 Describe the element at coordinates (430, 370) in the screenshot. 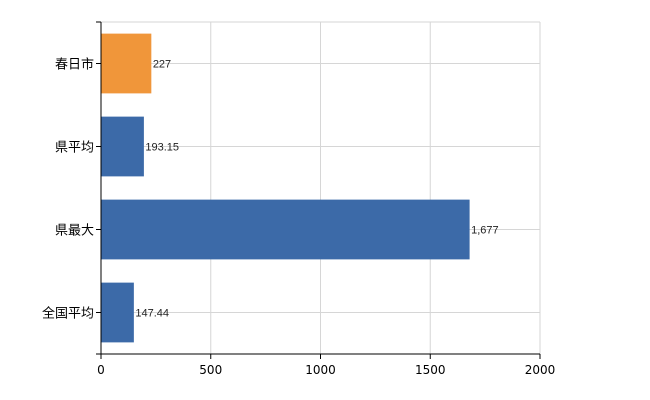

I see `x-tick-label-3: 1500` at that location.